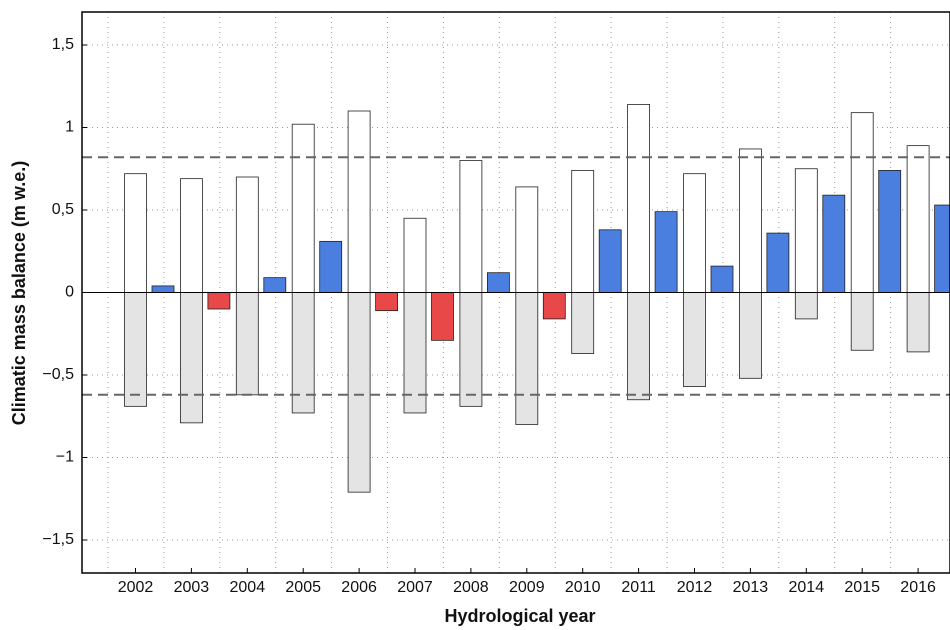 The image size is (950, 630). What do you see at coordinates (583, 587) in the screenshot?
I see `x-tick-label: 2010` at bounding box center [583, 587].